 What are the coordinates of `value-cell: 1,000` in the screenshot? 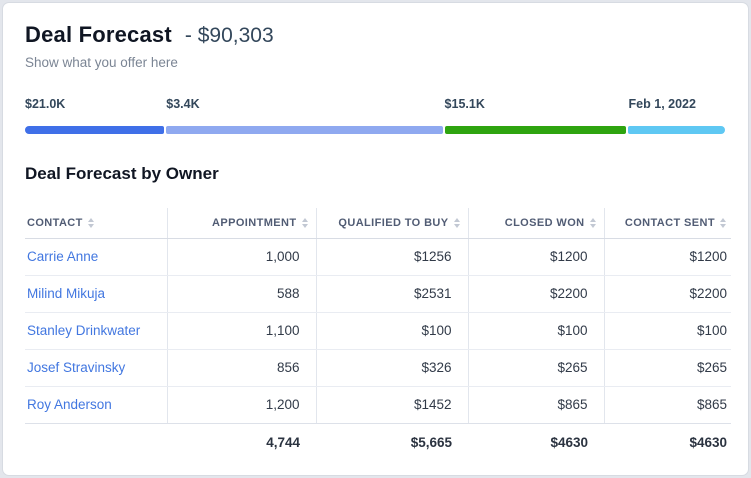 It's located at (241, 257).